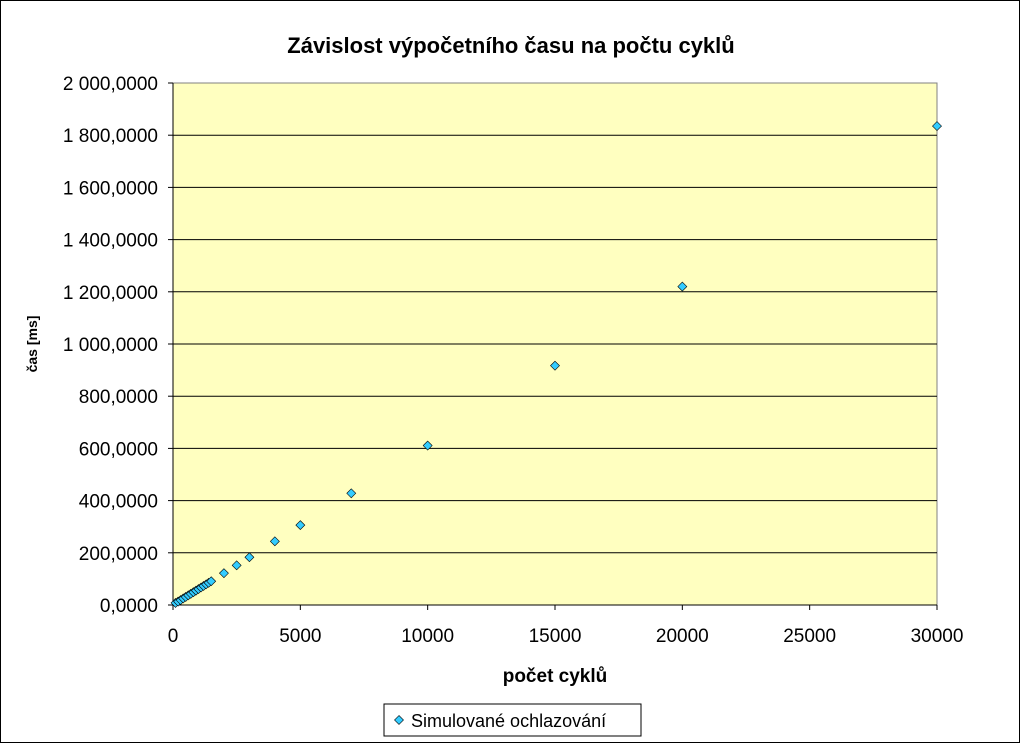 The width and height of the screenshot is (1020, 744). What do you see at coordinates (32, 344) in the screenshot?
I see `y-axis-label: čas [ms]` at bounding box center [32, 344].